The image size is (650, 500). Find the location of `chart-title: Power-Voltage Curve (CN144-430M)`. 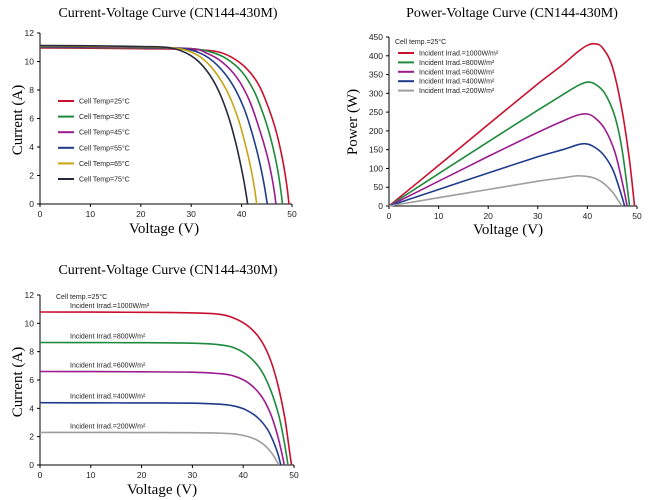

chart-title: Power-Voltage Curve (CN144-430M) is located at coordinates (512, 13).